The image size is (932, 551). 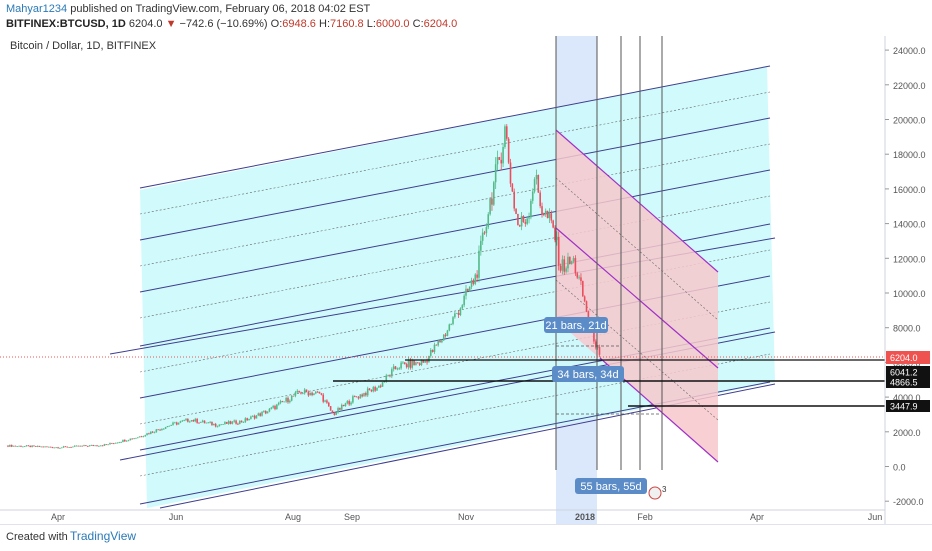 What do you see at coordinates (908, 357) in the screenshot?
I see `current-price-badge` at bounding box center [908, 357].